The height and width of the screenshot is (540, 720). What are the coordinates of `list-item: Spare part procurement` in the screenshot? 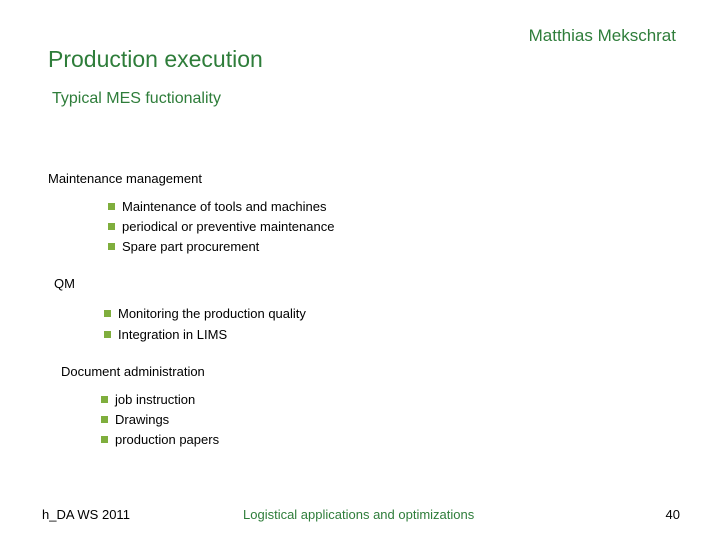 It's located at (183, 246).